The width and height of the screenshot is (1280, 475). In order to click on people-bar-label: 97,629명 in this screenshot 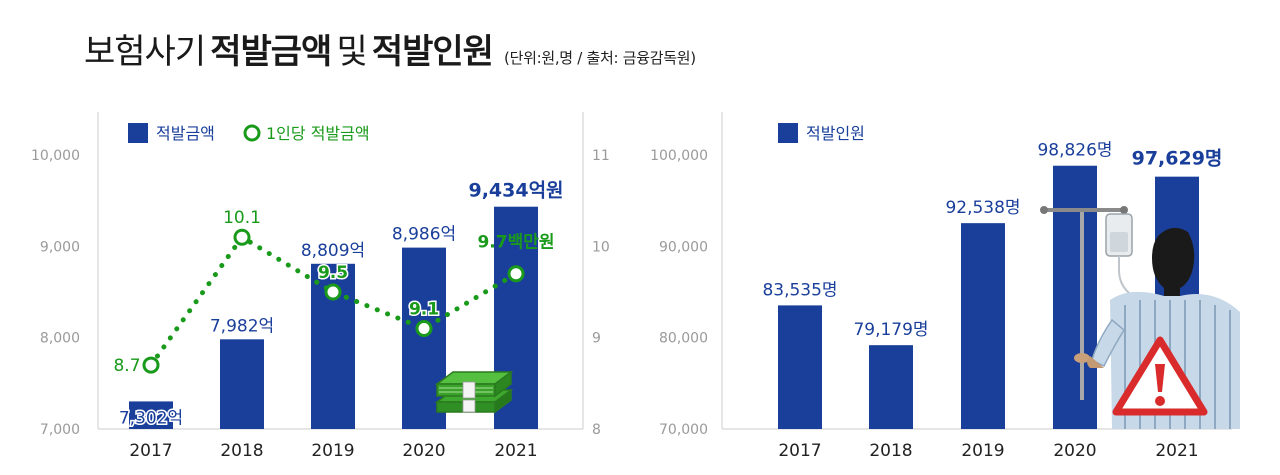, I will do `click(1177, 159)`.